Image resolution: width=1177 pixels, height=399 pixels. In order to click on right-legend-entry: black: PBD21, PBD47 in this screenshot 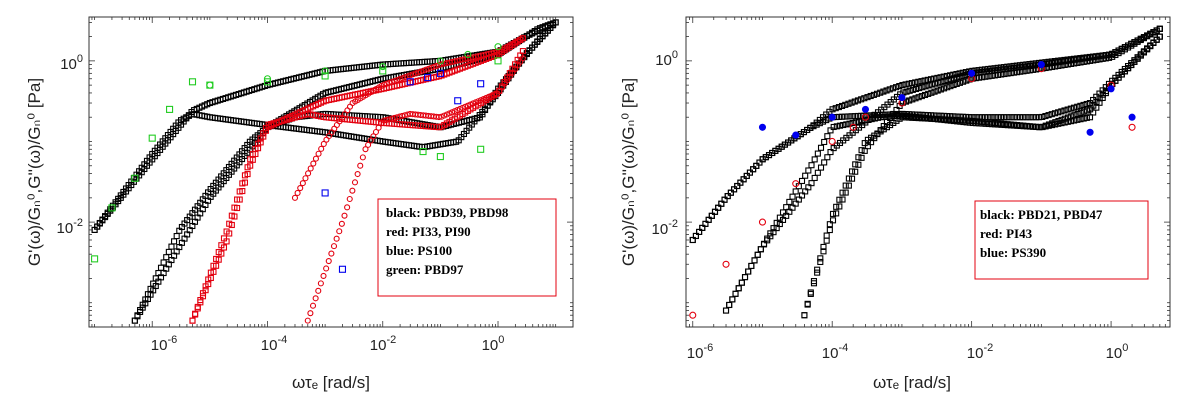, I will do `click(1041, 214)`.